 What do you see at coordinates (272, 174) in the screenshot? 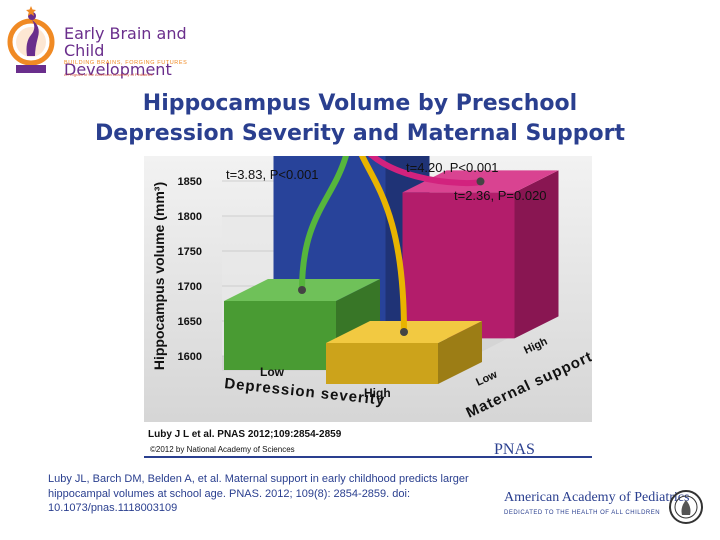
I see `annotation-label: t=3.83, P<0.001` at bounding box center [272, 174].